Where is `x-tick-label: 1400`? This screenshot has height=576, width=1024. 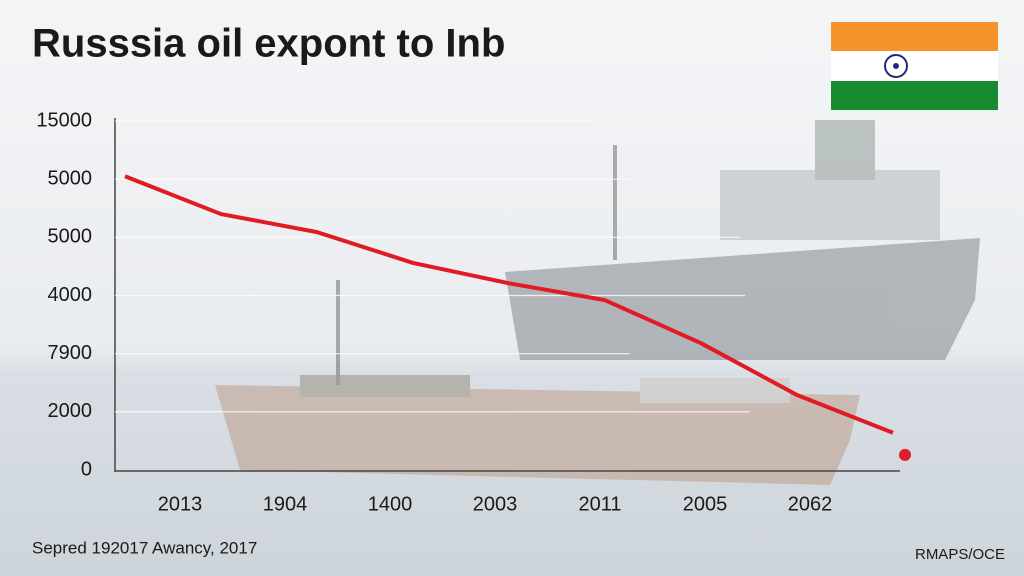
x-tick-label: 1400 is located at coordinates (390, 504).